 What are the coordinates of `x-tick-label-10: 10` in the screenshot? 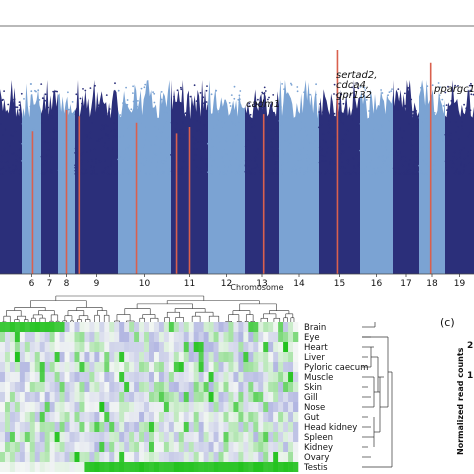 It's located at (145, 284).